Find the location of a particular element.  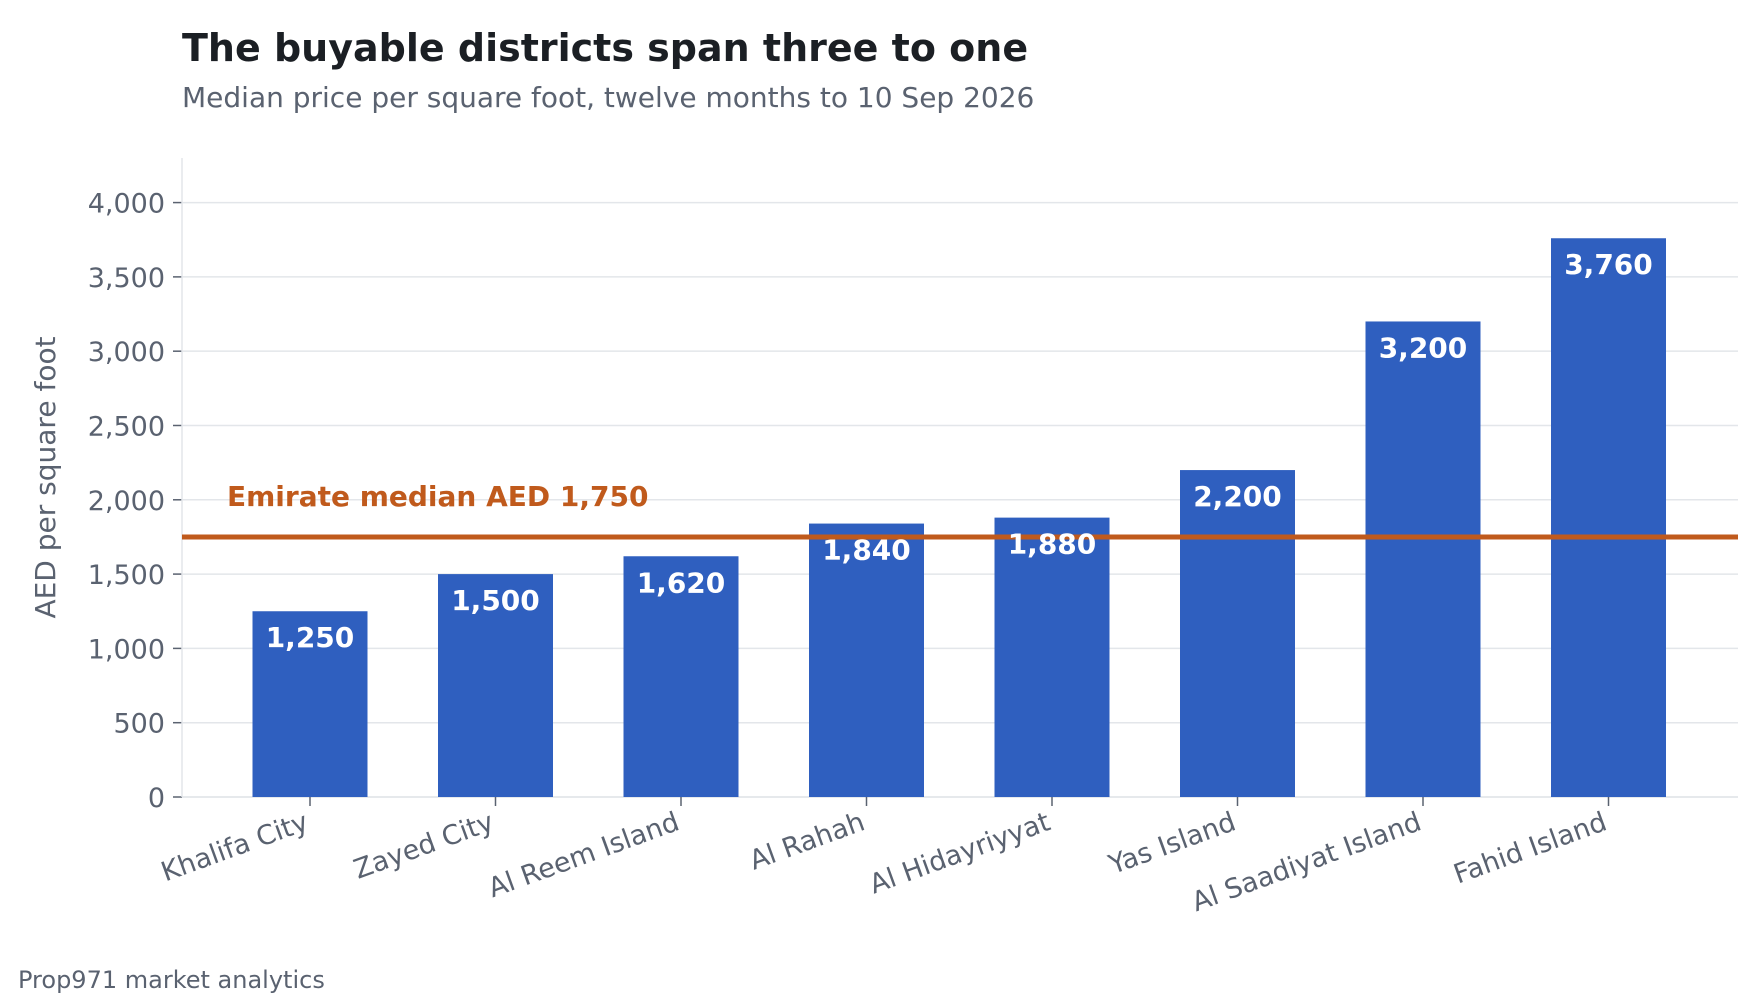

bar-value-label: 1,840 is located at coordinates (866, 550).